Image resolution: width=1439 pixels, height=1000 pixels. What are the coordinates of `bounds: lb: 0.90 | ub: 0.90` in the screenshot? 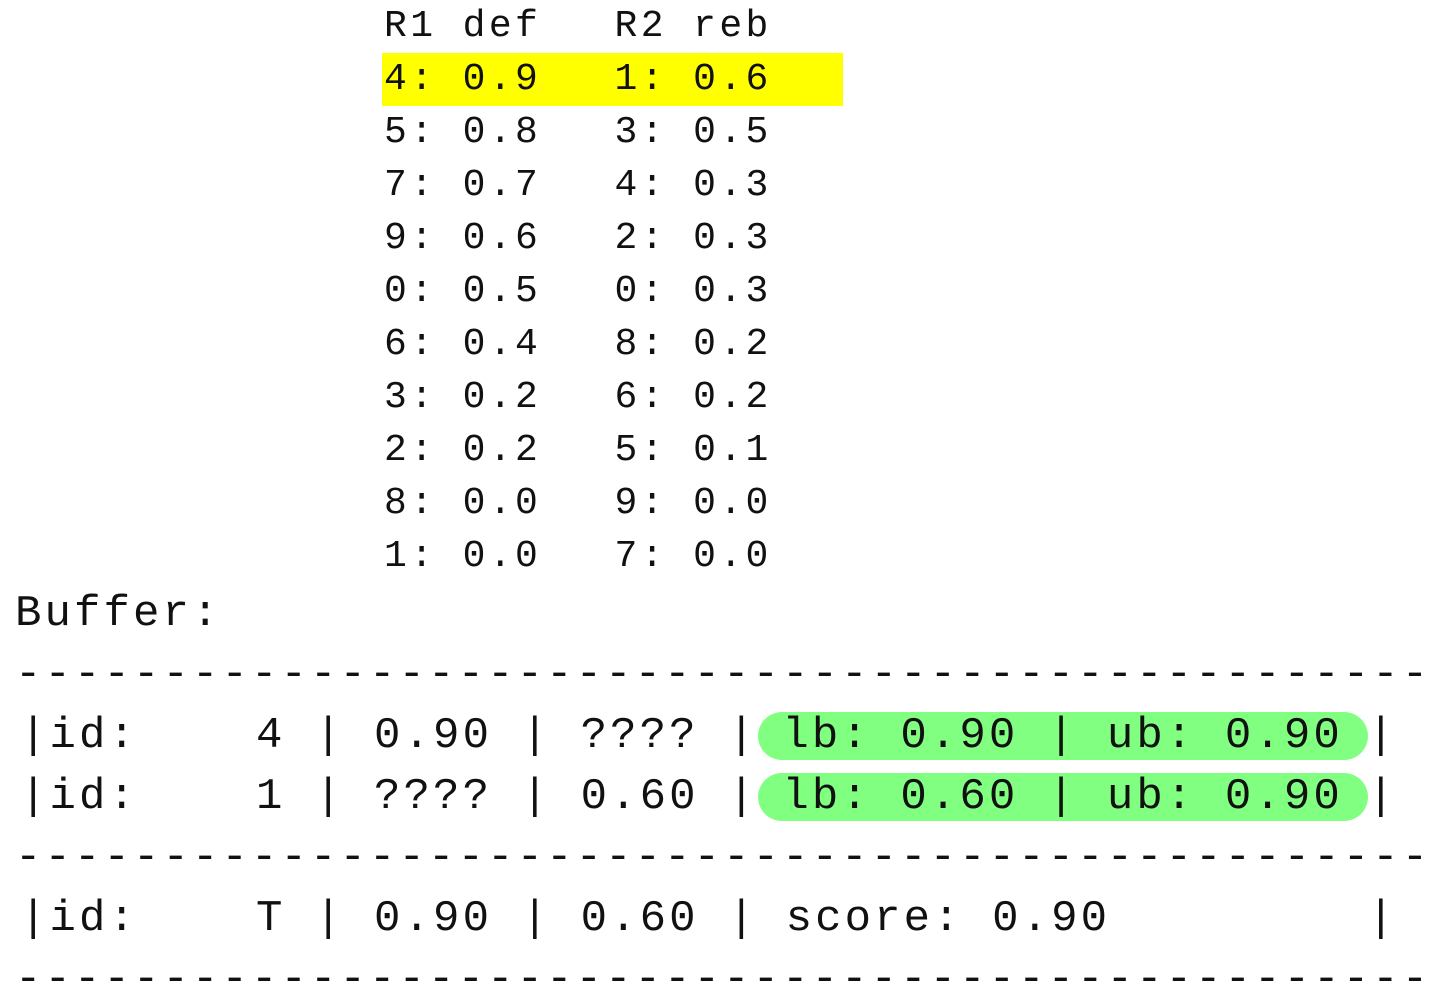 It's located at (1062, 736).